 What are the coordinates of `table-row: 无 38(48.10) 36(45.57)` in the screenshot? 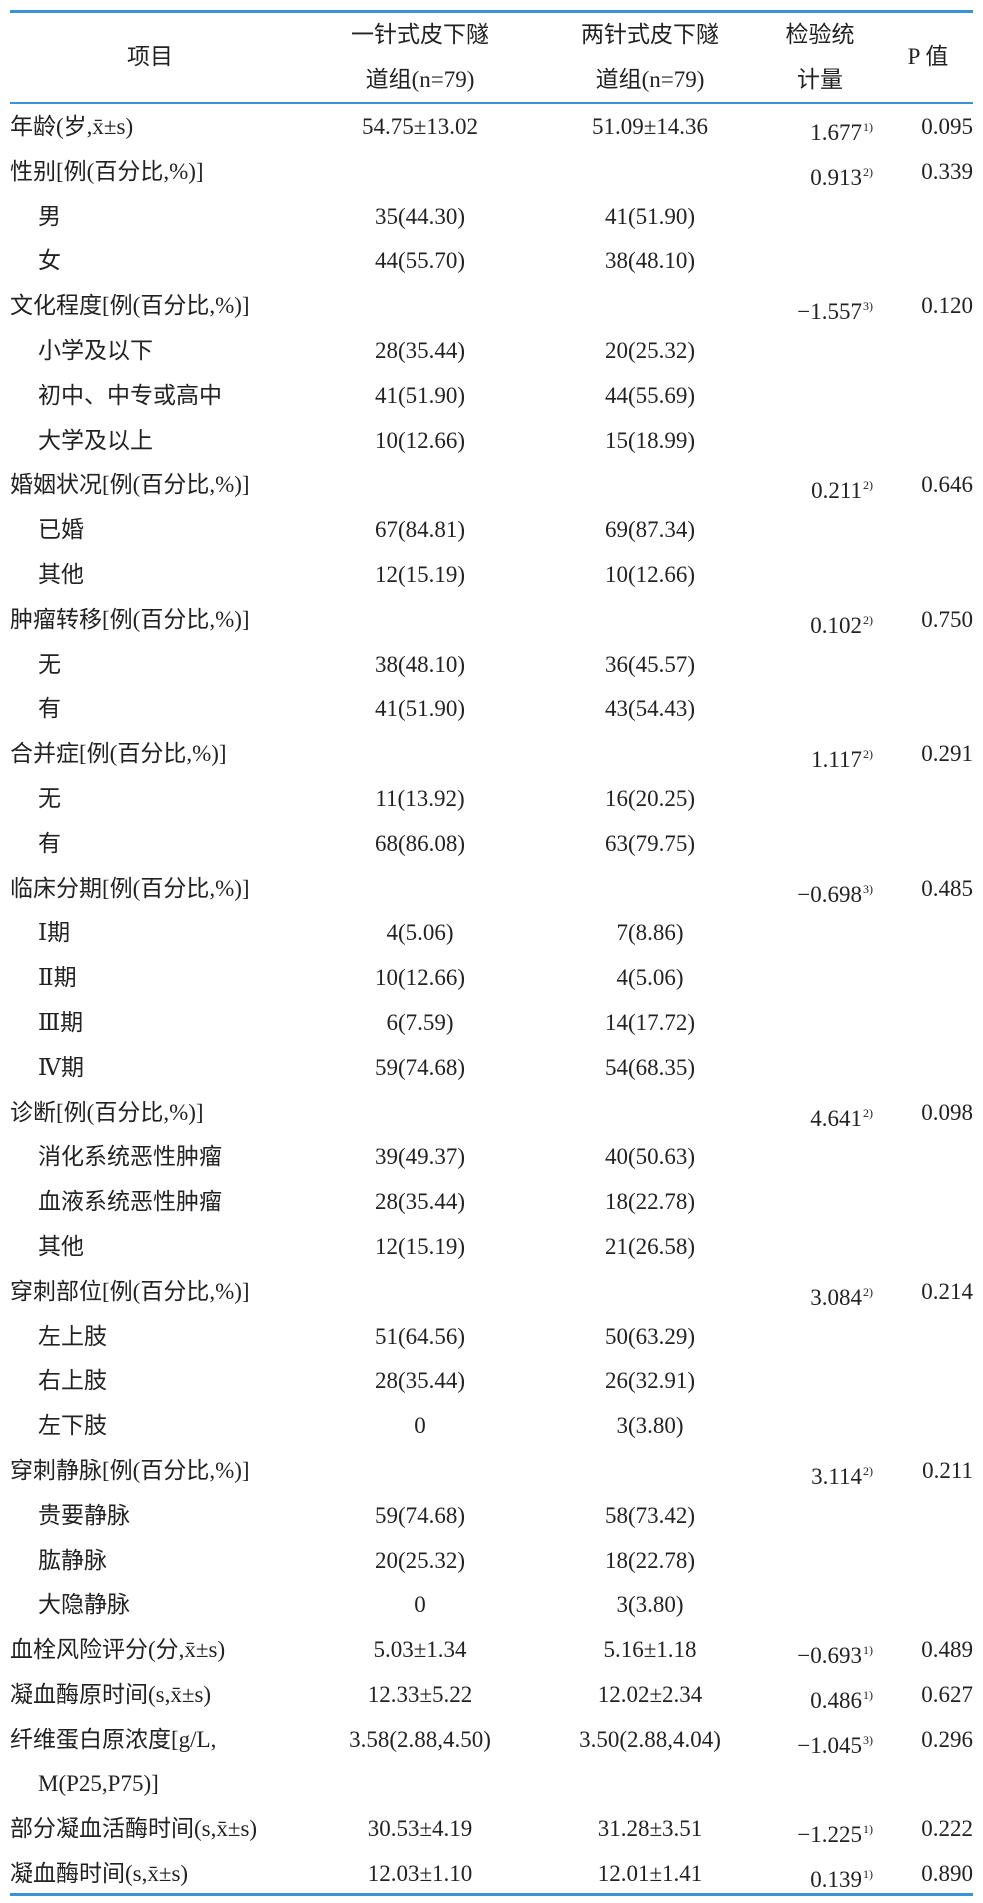 It's located at (491, 665).